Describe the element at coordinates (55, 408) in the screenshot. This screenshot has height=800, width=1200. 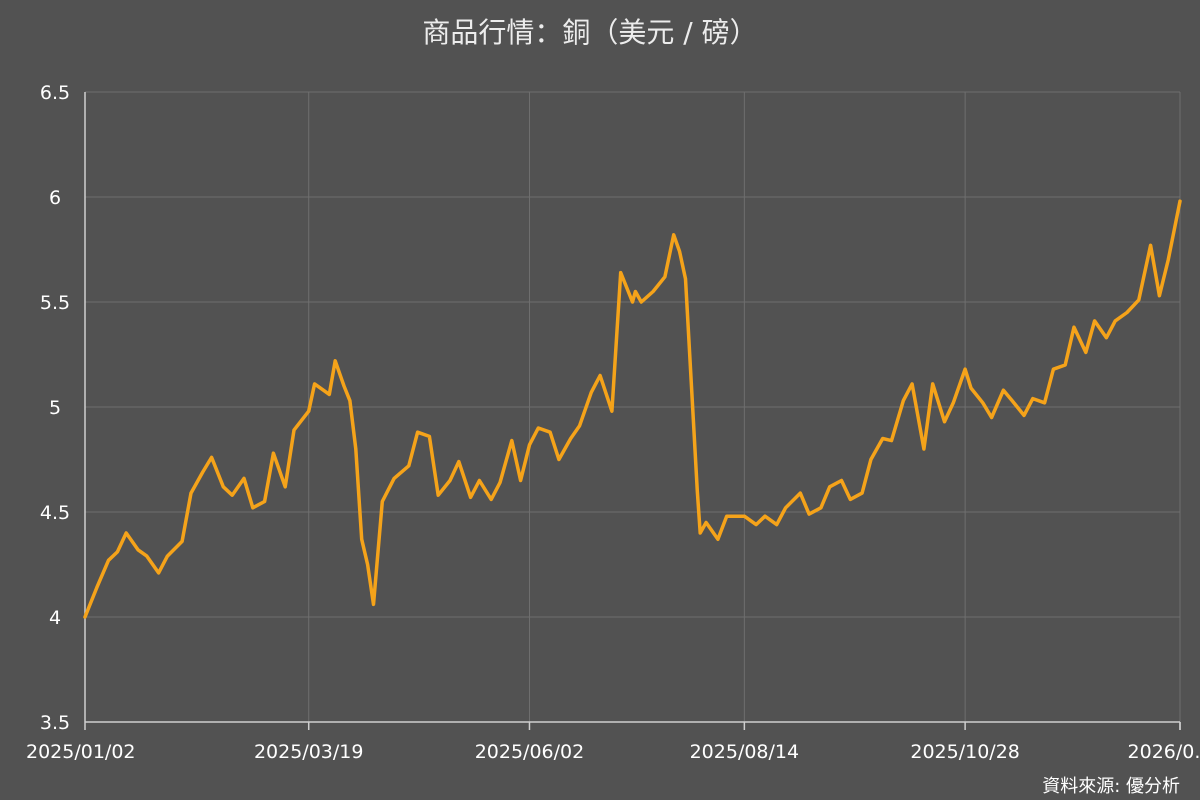
I see `y-tick-label: 5` at that location.